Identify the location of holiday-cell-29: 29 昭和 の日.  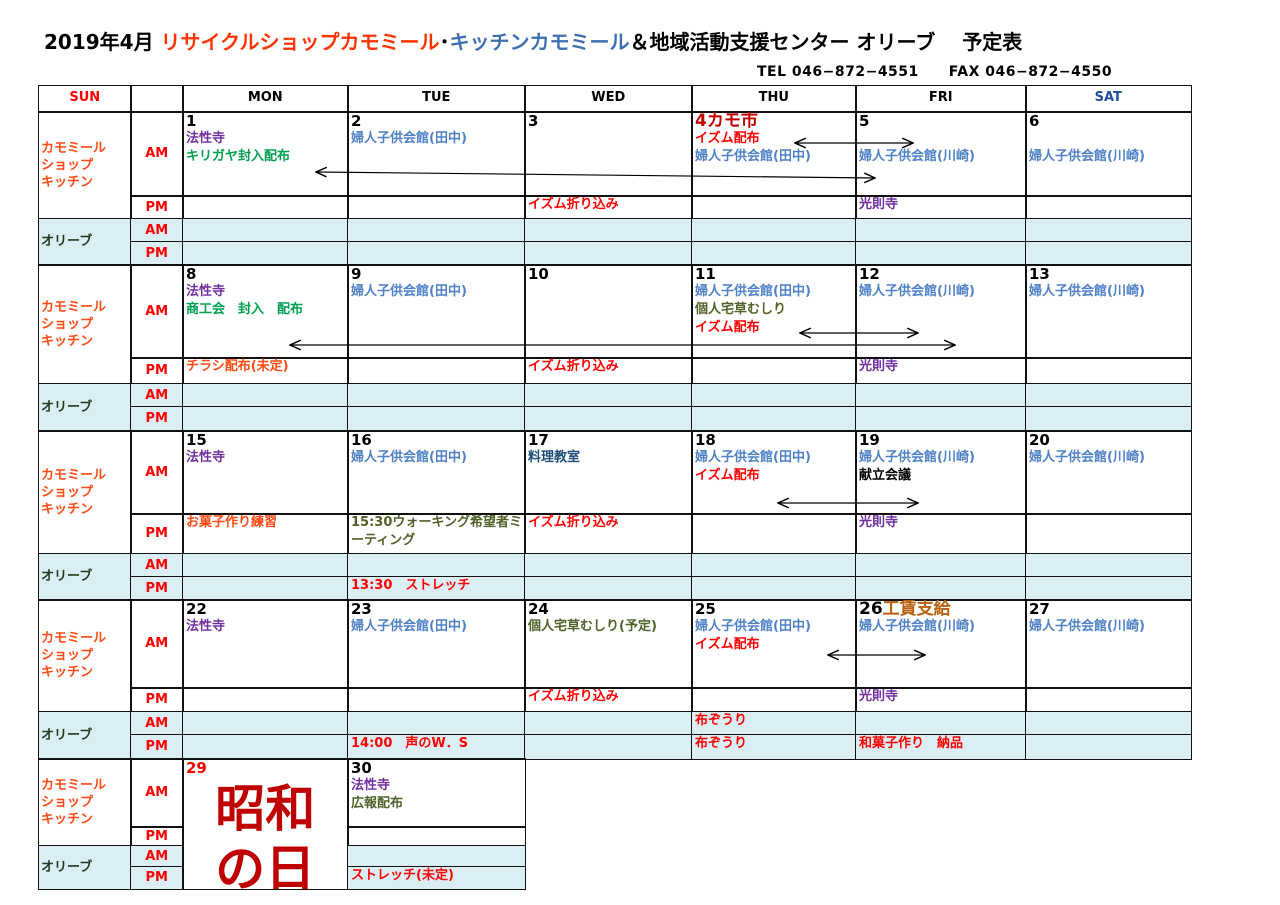
(265, 824).